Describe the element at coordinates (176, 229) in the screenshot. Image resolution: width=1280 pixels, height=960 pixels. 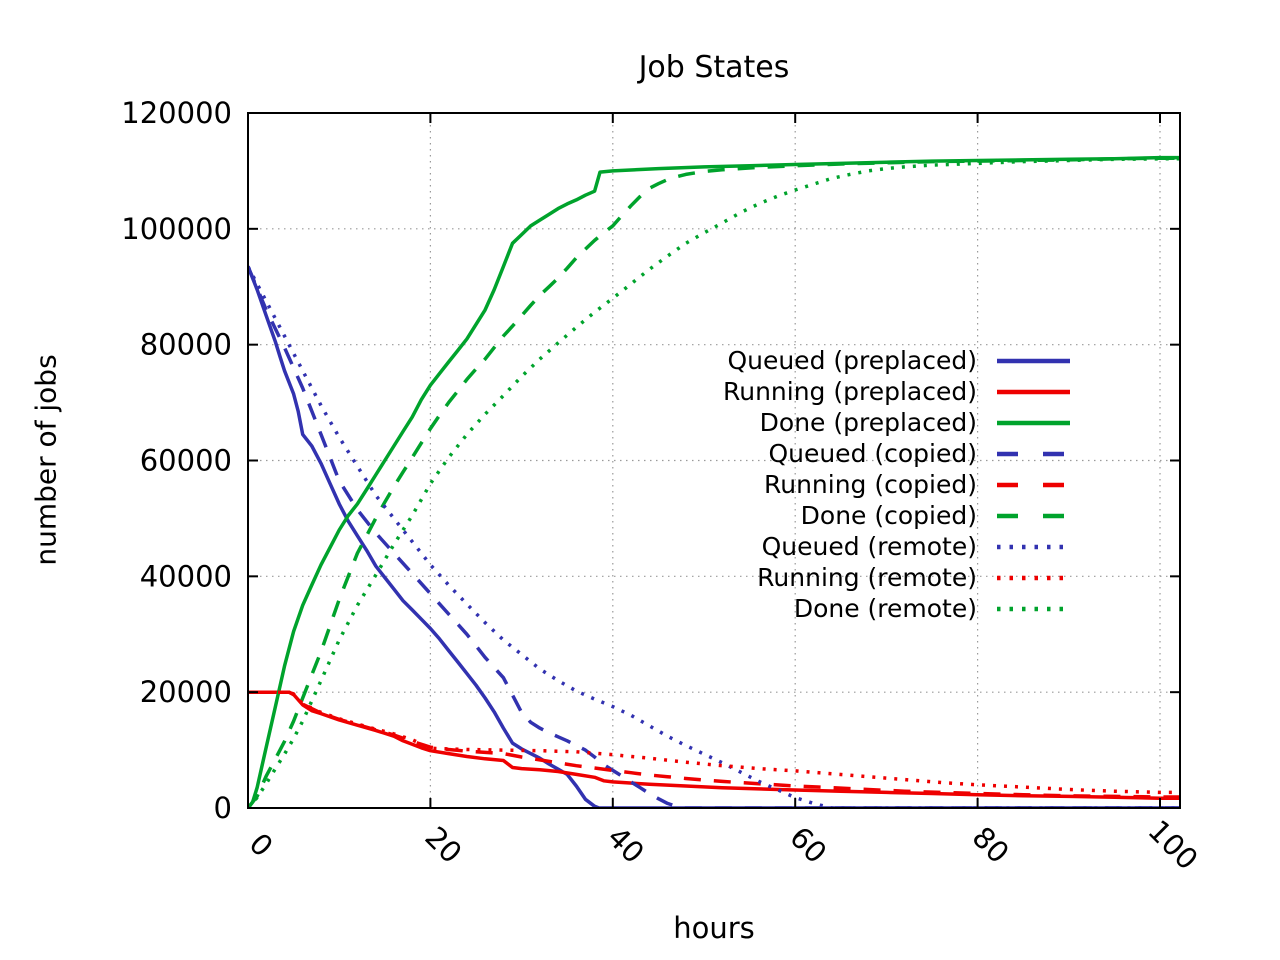
I see `y-tick-label-100000: 100000` at that location.